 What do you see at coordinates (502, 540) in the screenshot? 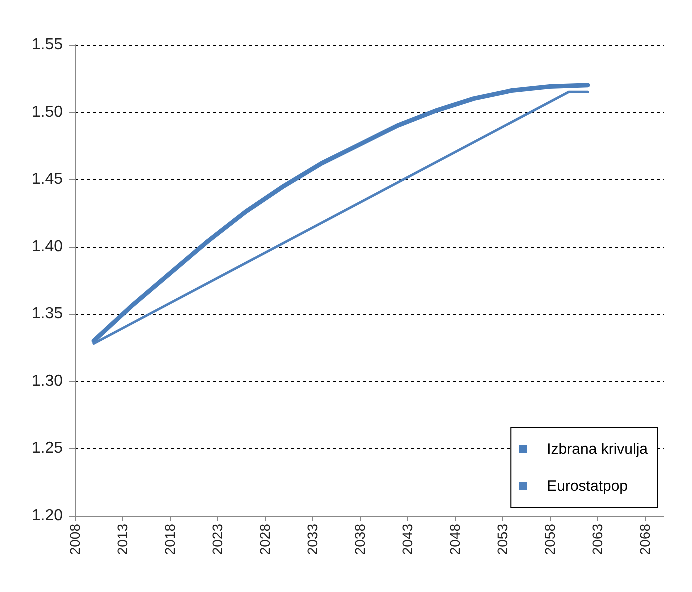
I see `x-tick-label: 2053` at bounding box center [502, 540].